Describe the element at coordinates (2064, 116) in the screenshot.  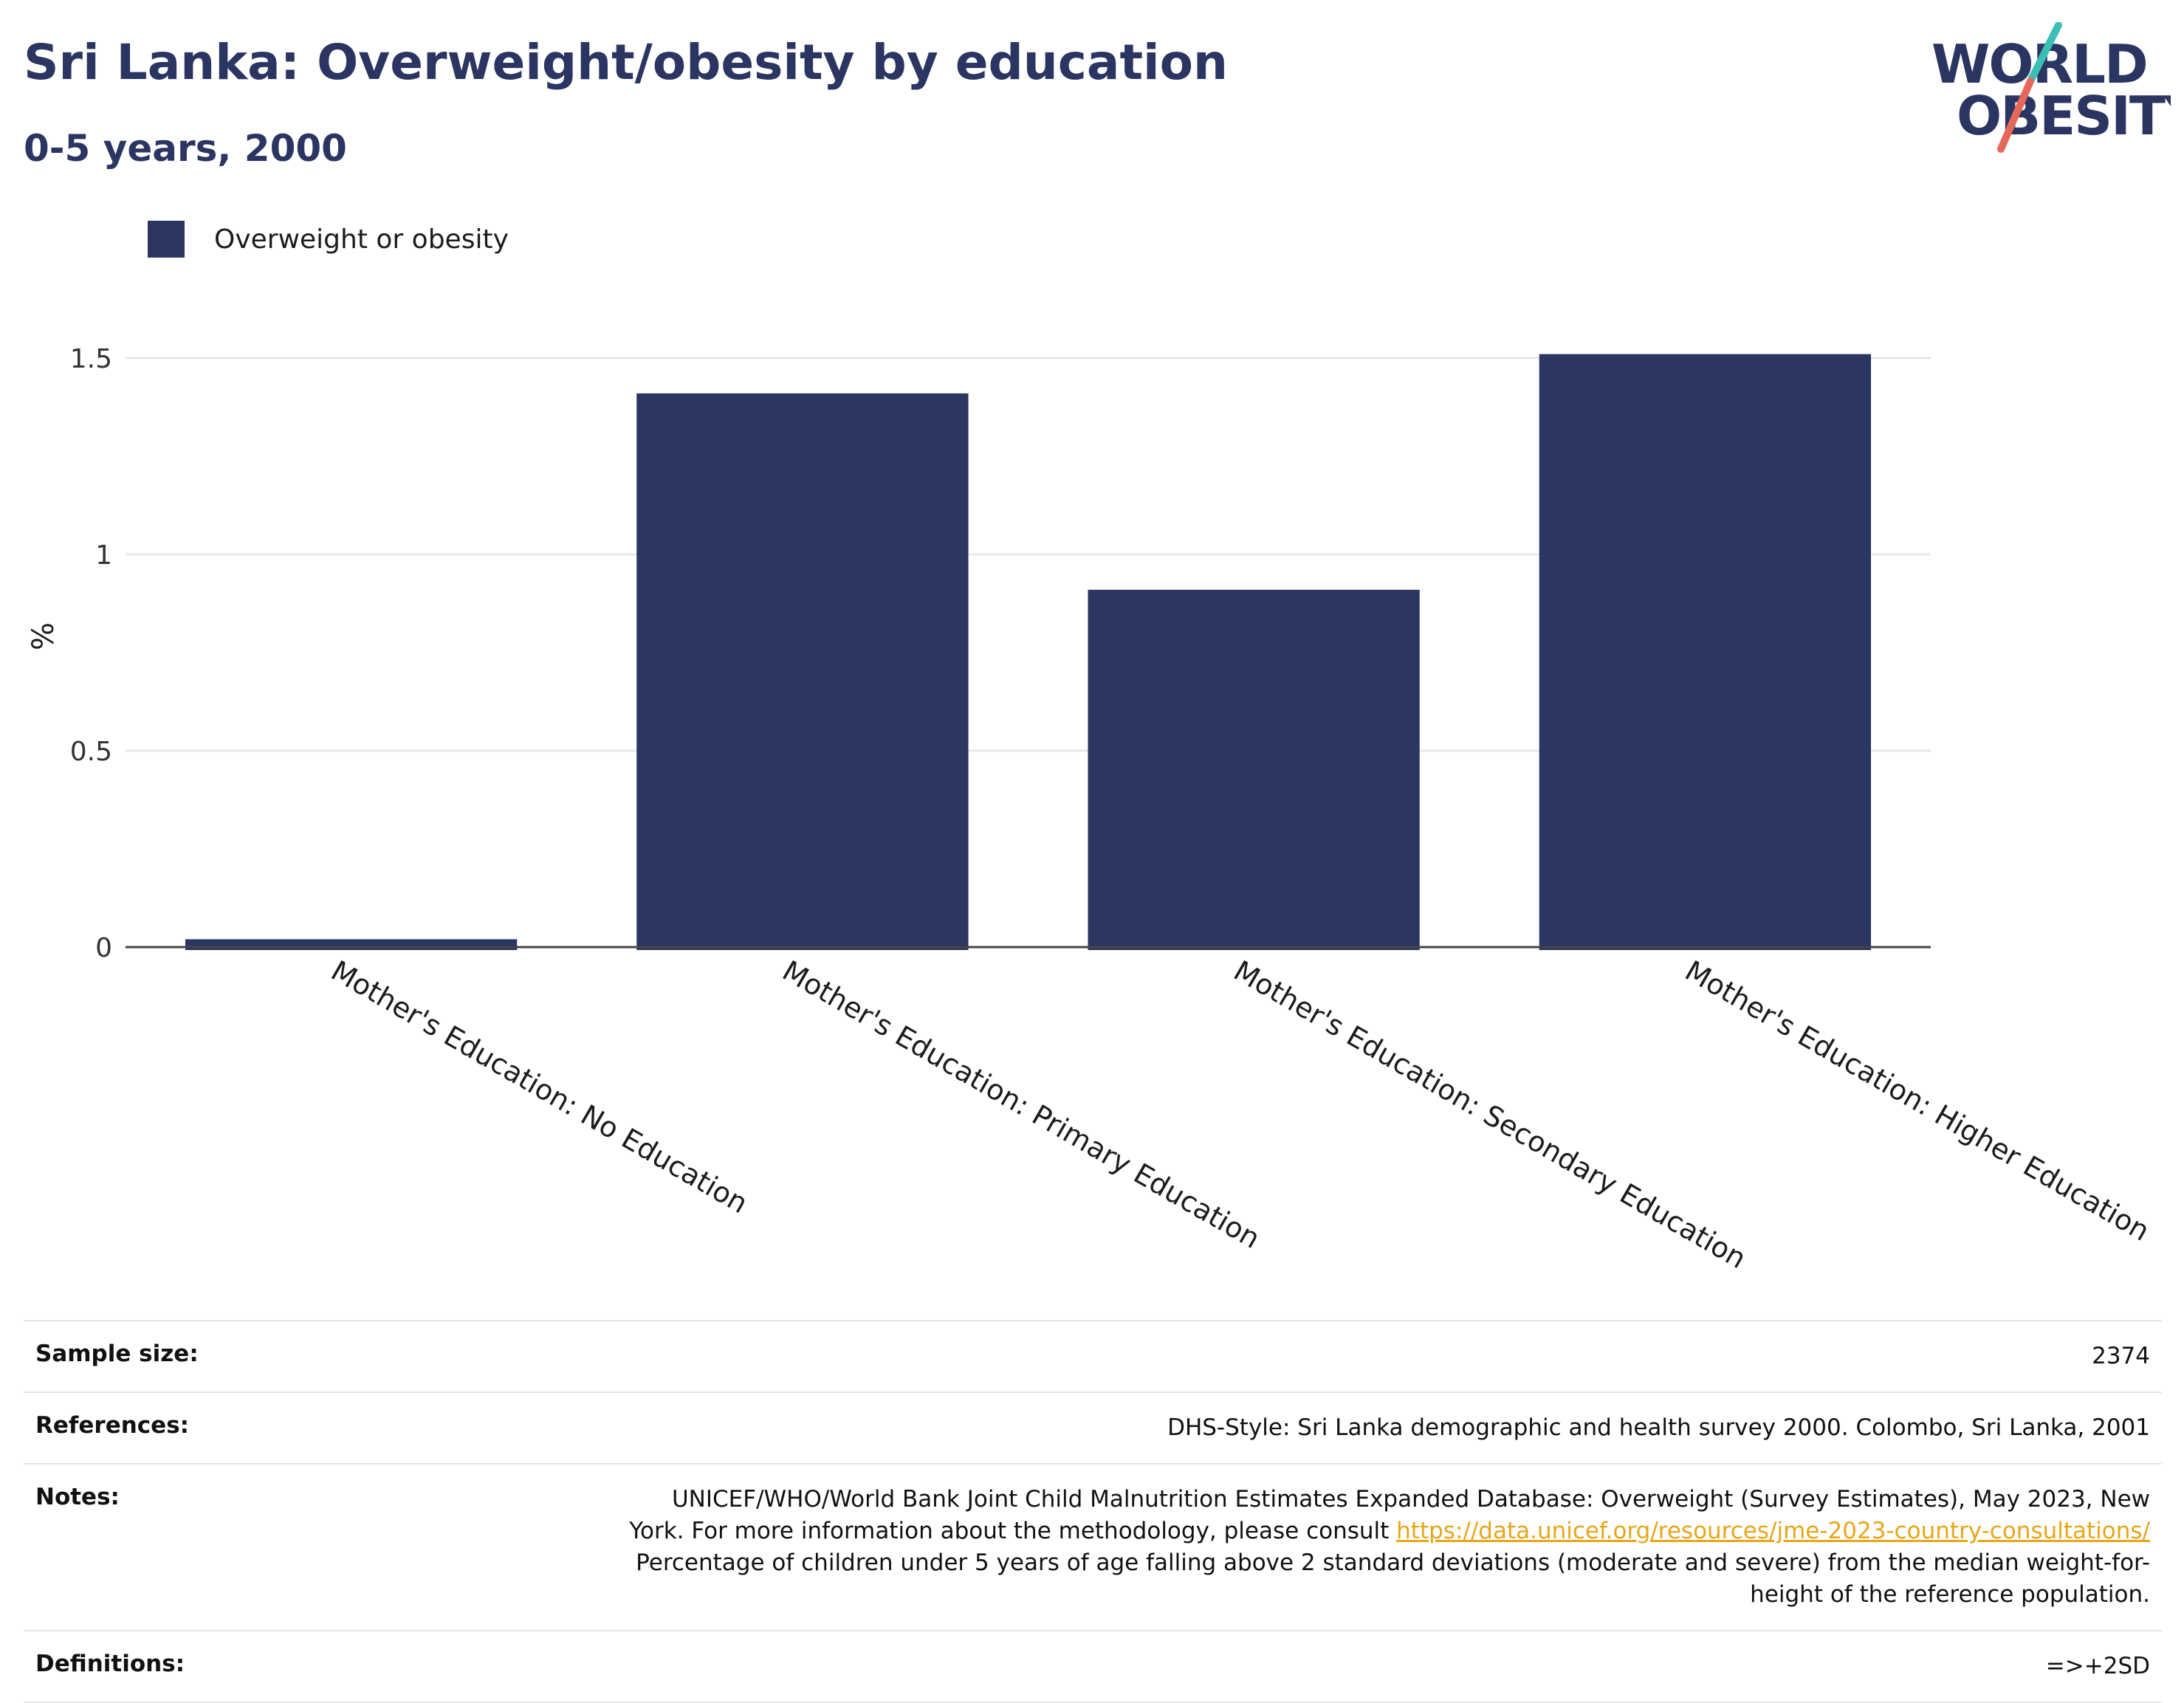
I see `logo-line2: OBESITY` at that location.